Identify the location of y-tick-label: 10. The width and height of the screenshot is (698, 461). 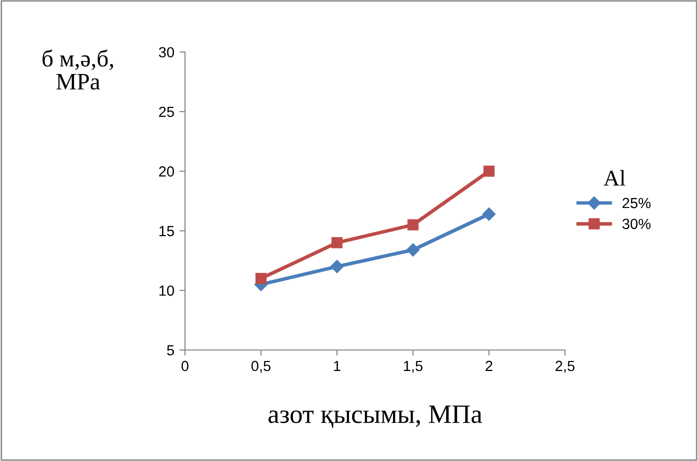
(166, 291).